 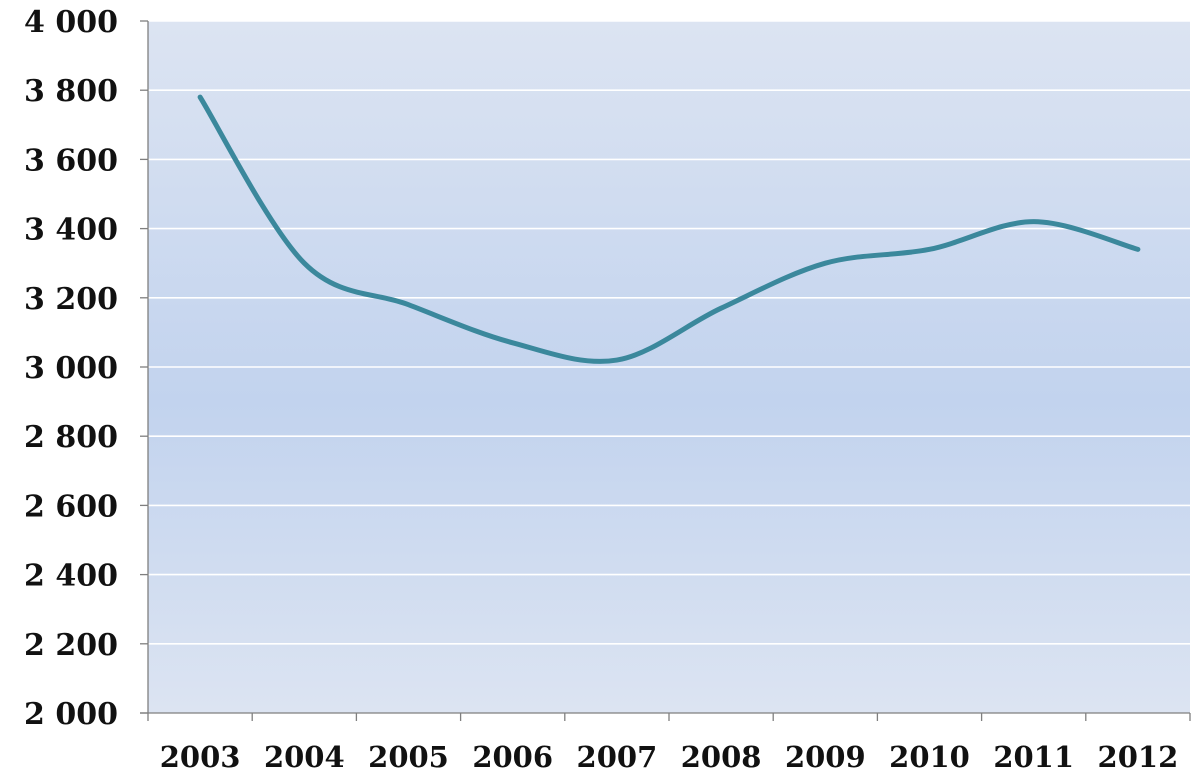 What do you see at coordinates (71, 645) in the screenshot?
I see `y-tick-label: 2 200` at bounding box center [71, 645].